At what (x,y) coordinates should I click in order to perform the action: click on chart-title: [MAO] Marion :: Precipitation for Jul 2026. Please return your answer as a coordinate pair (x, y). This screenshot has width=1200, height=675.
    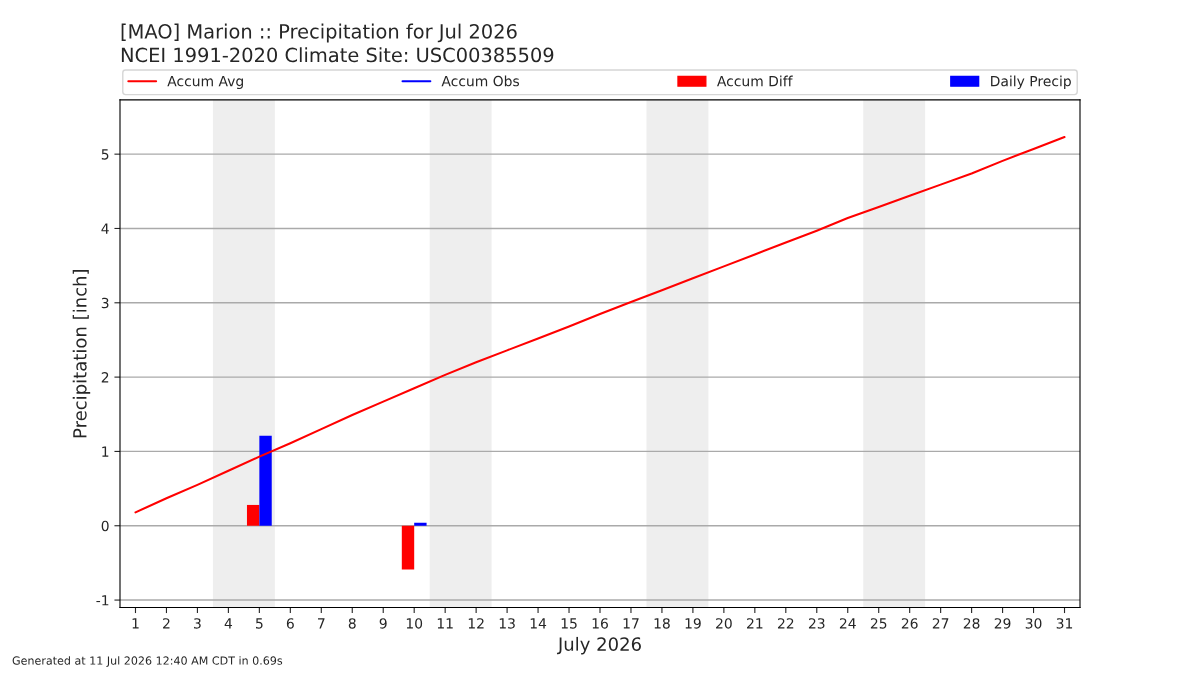
    Looking at the image, I should click on (319, 33).